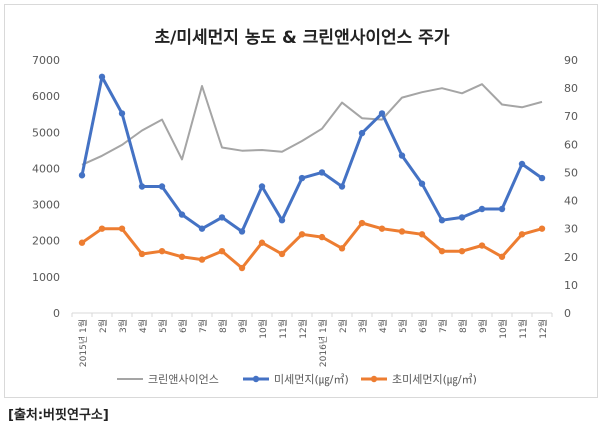 This screenshot has height=428, width=605. What do you see at coordinates (263, 329) in the screenshot?
I see `x-tick-label: 10월` at bounding box center [263, 329].